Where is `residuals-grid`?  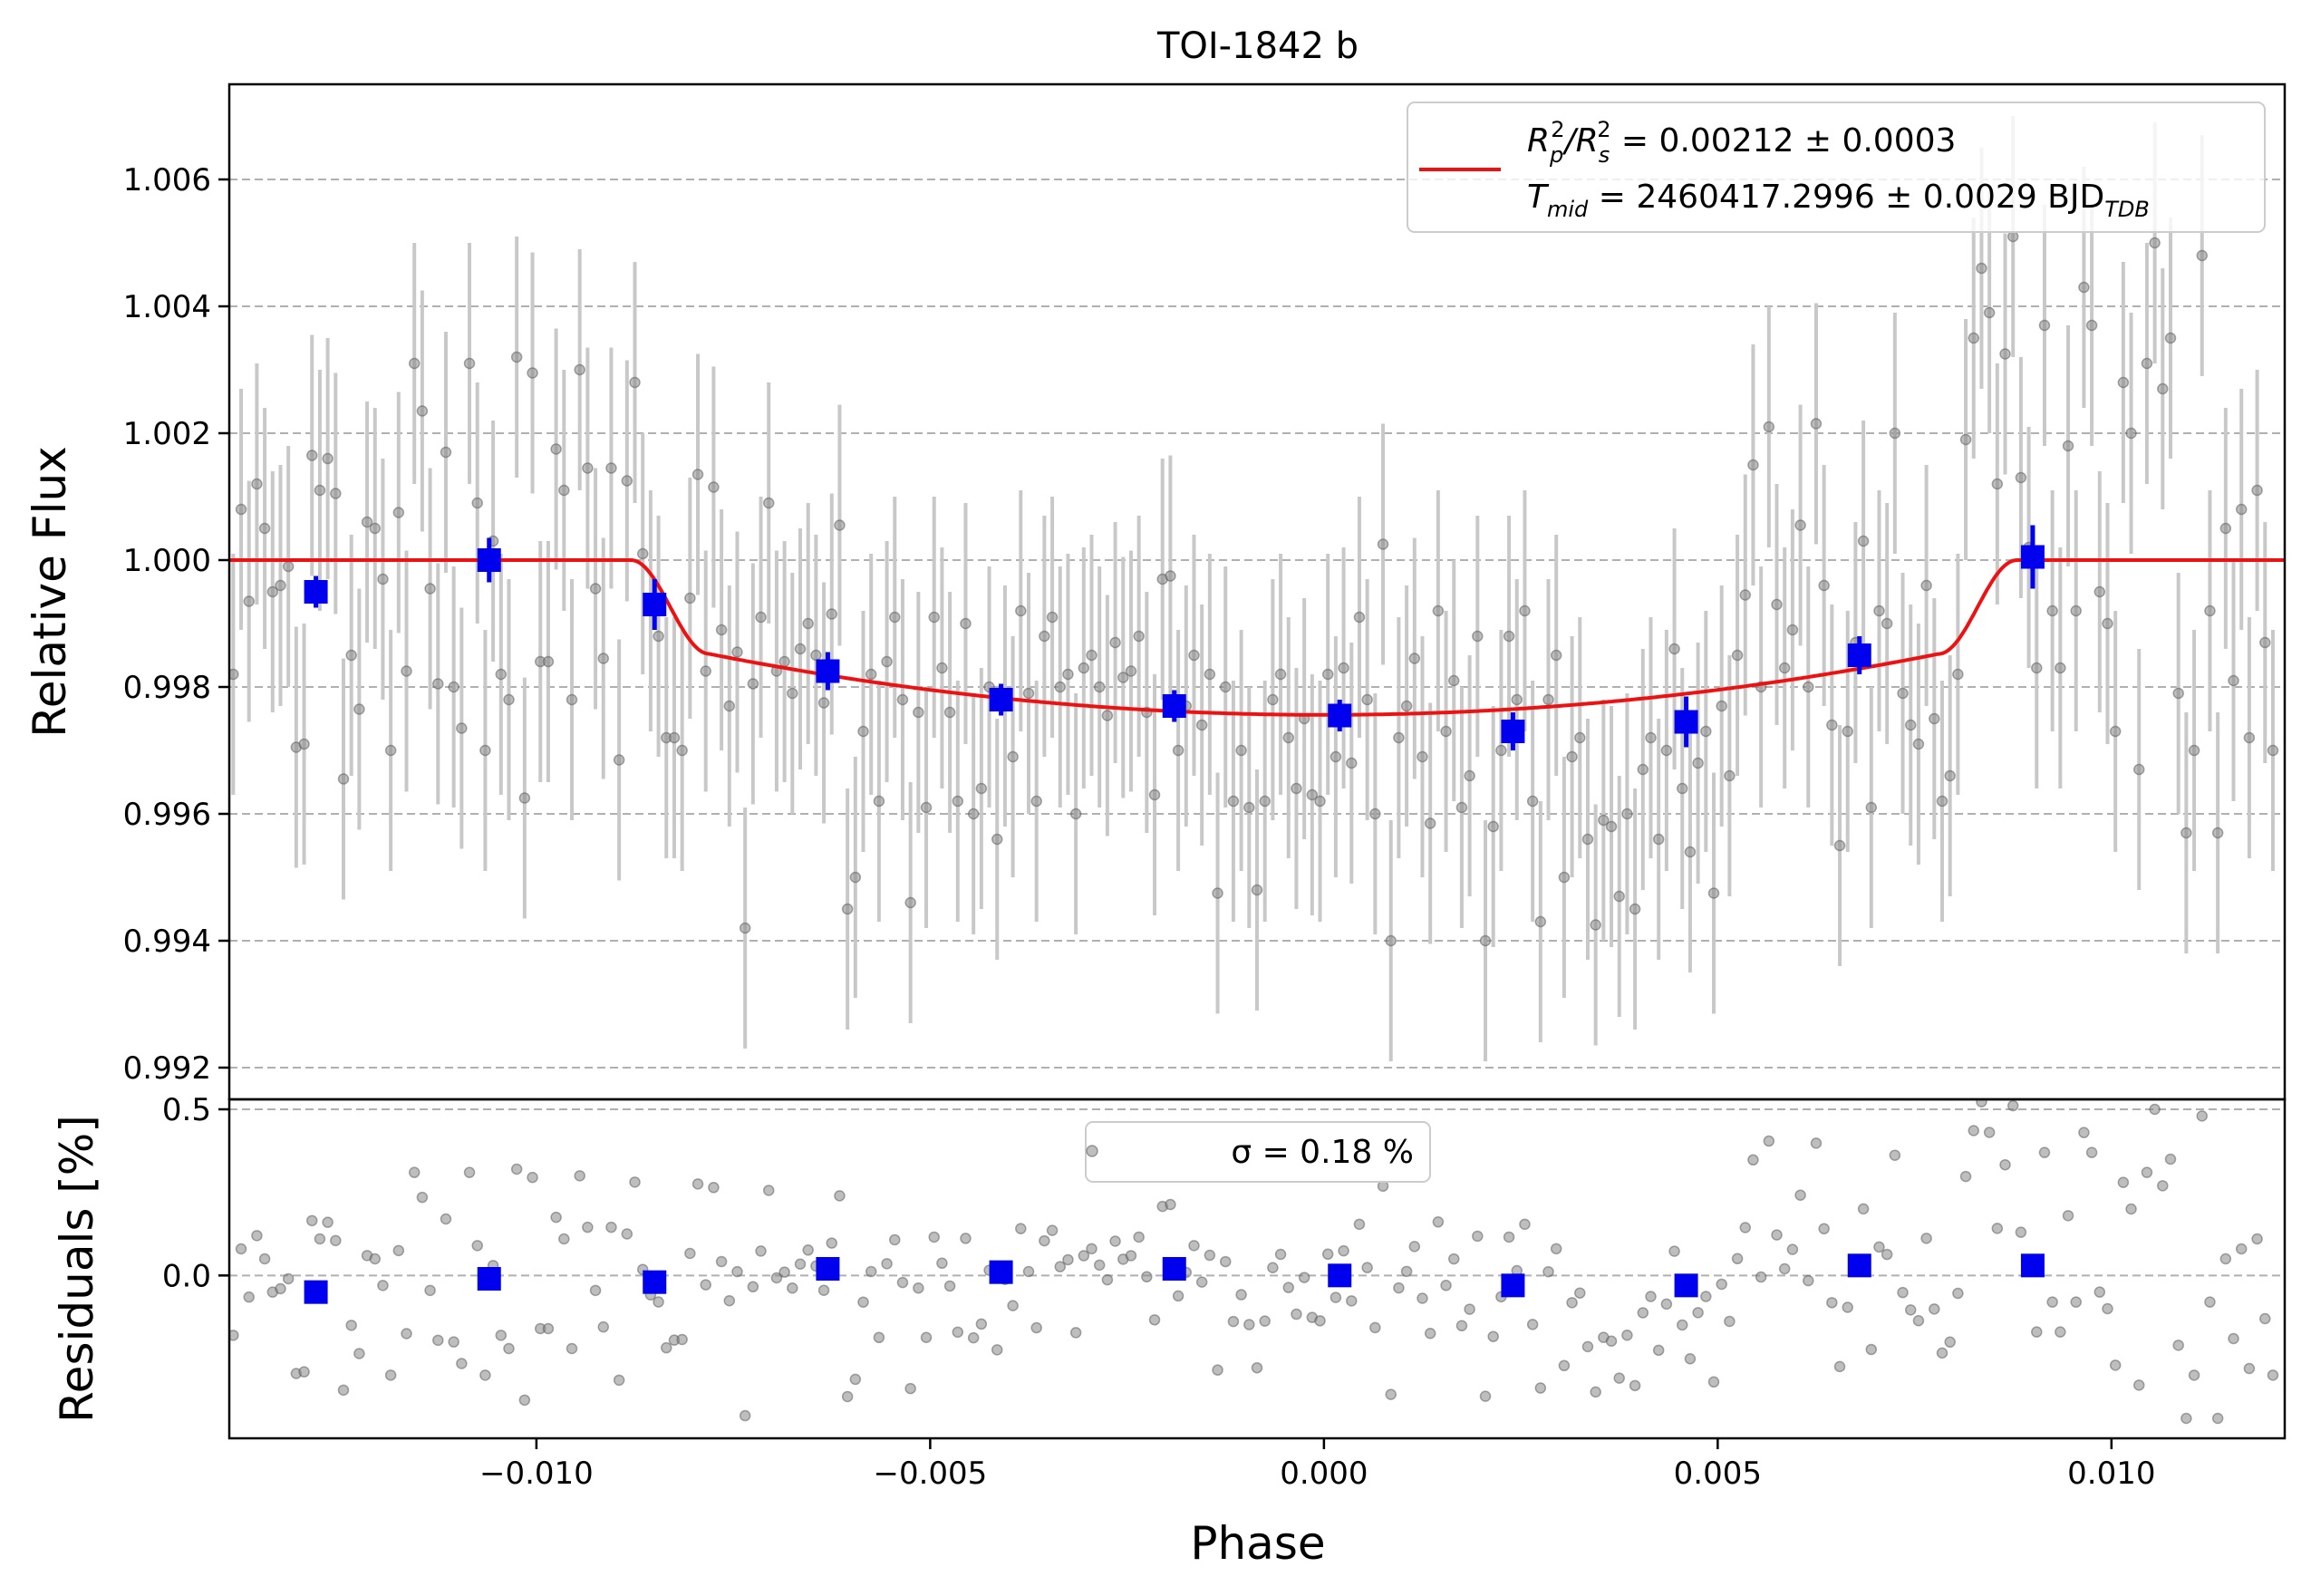
residuals-grid is located at coordinates (1257, 1192).